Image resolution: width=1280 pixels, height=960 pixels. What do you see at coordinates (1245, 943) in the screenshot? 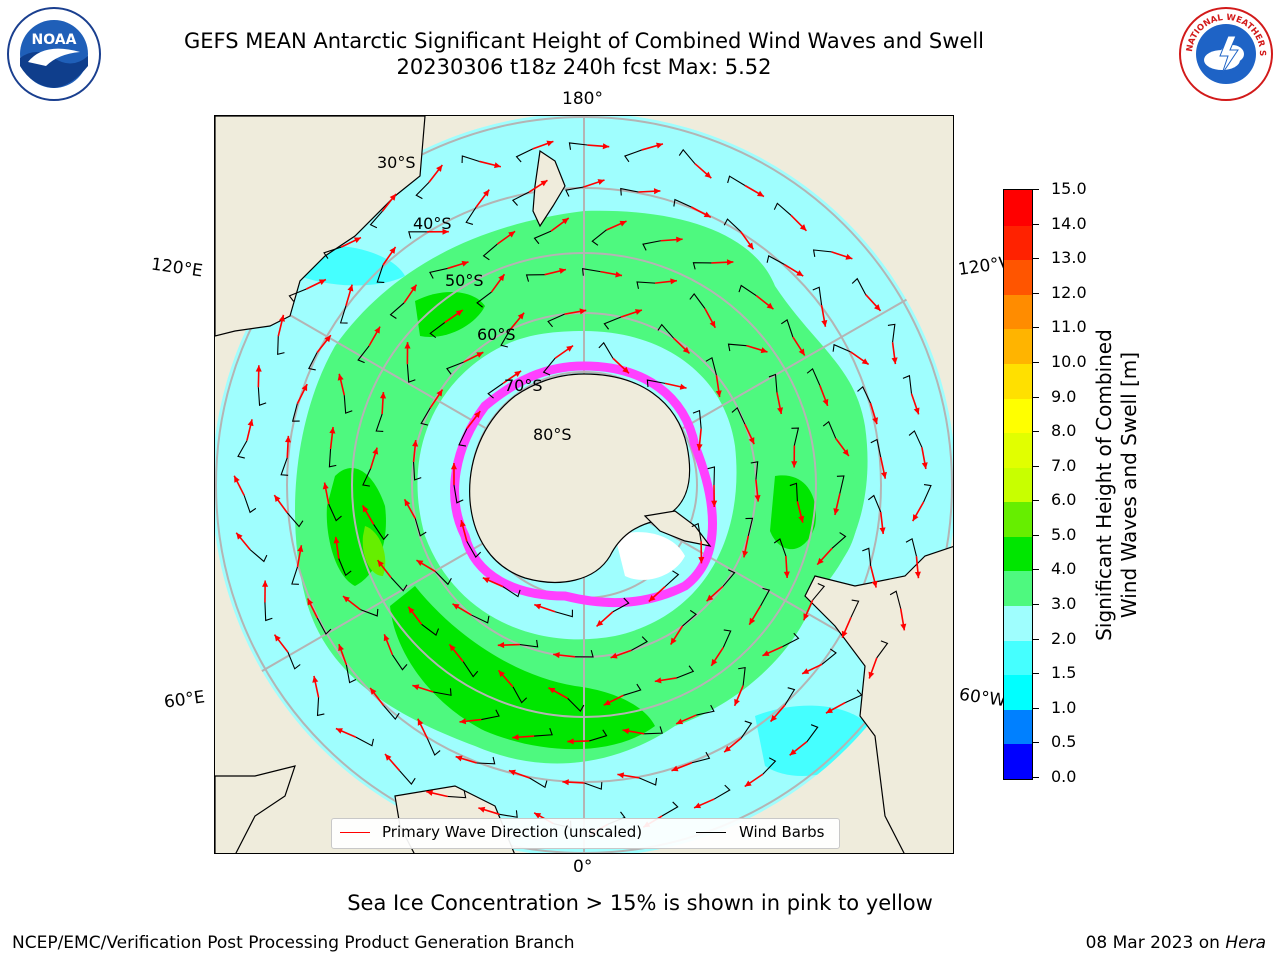
I see `footer-host: Hera` at bounding box center [1245, 943].